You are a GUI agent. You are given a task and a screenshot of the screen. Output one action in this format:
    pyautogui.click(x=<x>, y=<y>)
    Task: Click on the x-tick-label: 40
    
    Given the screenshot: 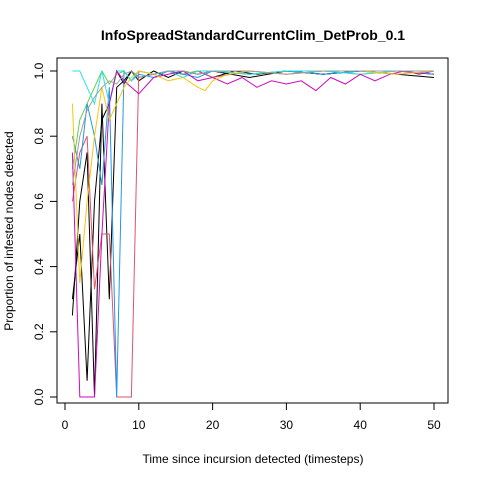 What is the action you would take?
    pyautogui.click(x=361, y=425)
    